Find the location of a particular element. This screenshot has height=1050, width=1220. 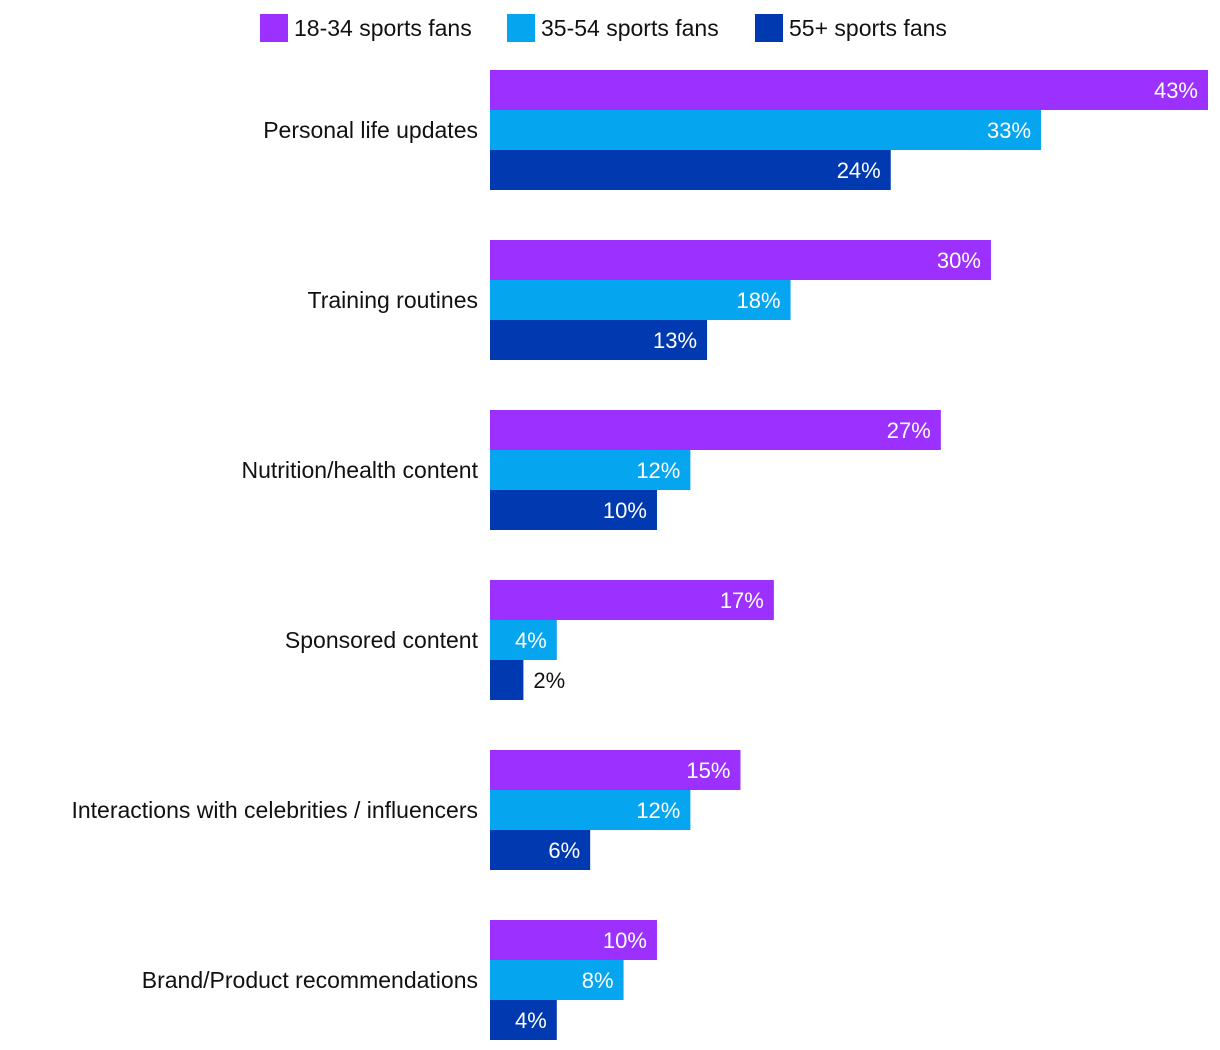

category-label-training-routines: Training routines is located at coordinates (393, 300).